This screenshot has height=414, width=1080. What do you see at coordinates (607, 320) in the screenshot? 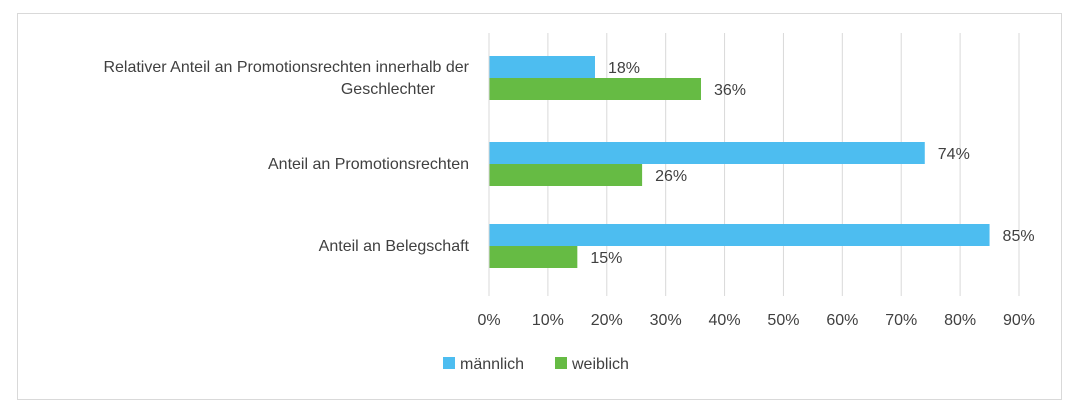
I see `x-tick-label: 20%` at bounding box center [607, 320].